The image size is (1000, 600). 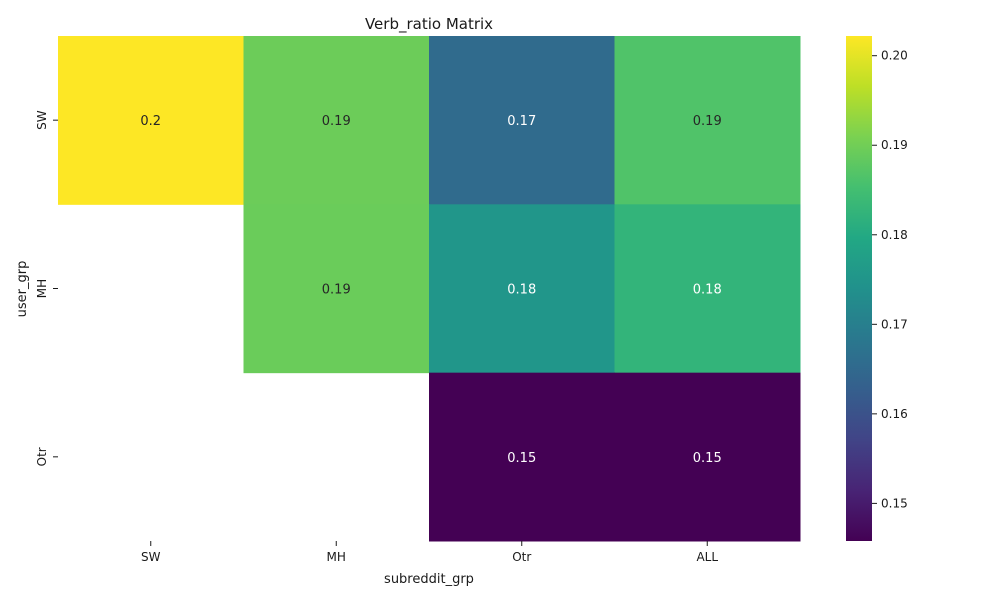 What do you see at coordinates (894, 145) in the screenshot?
I see `colorbar-tick-label: 0.19` at bounding box center [894, 145].